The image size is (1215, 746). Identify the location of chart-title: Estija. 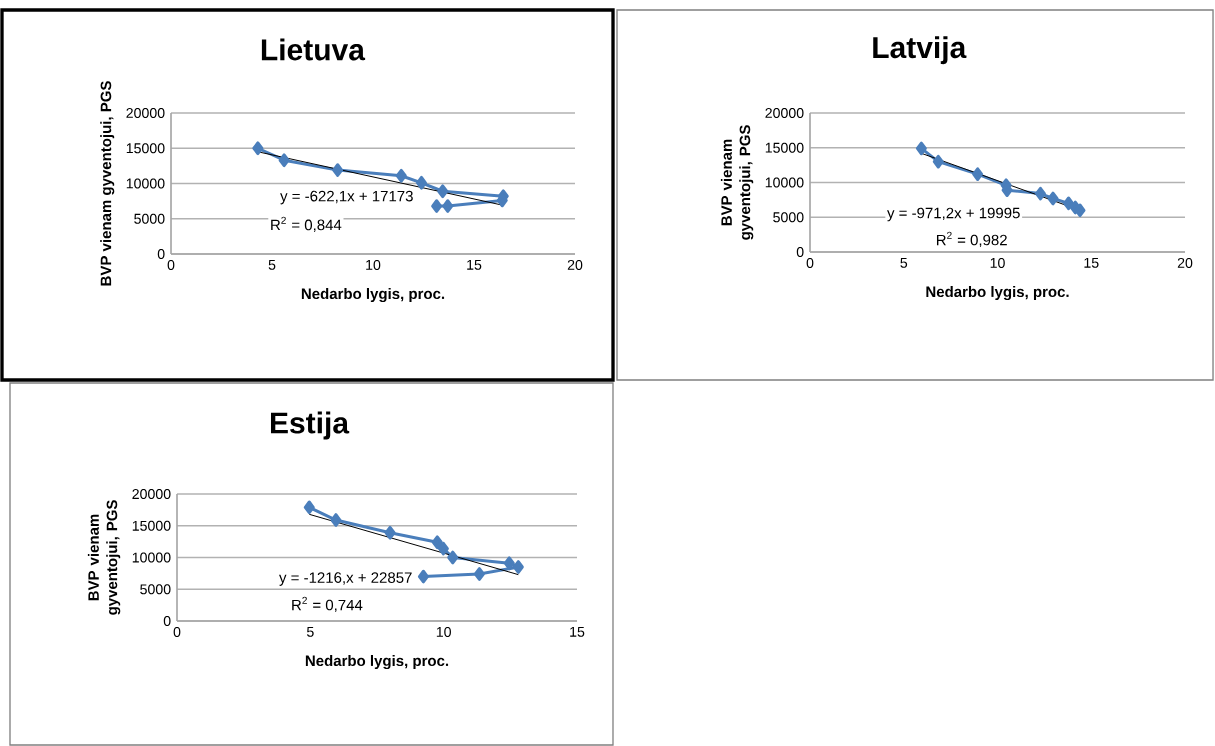
(310, 425).